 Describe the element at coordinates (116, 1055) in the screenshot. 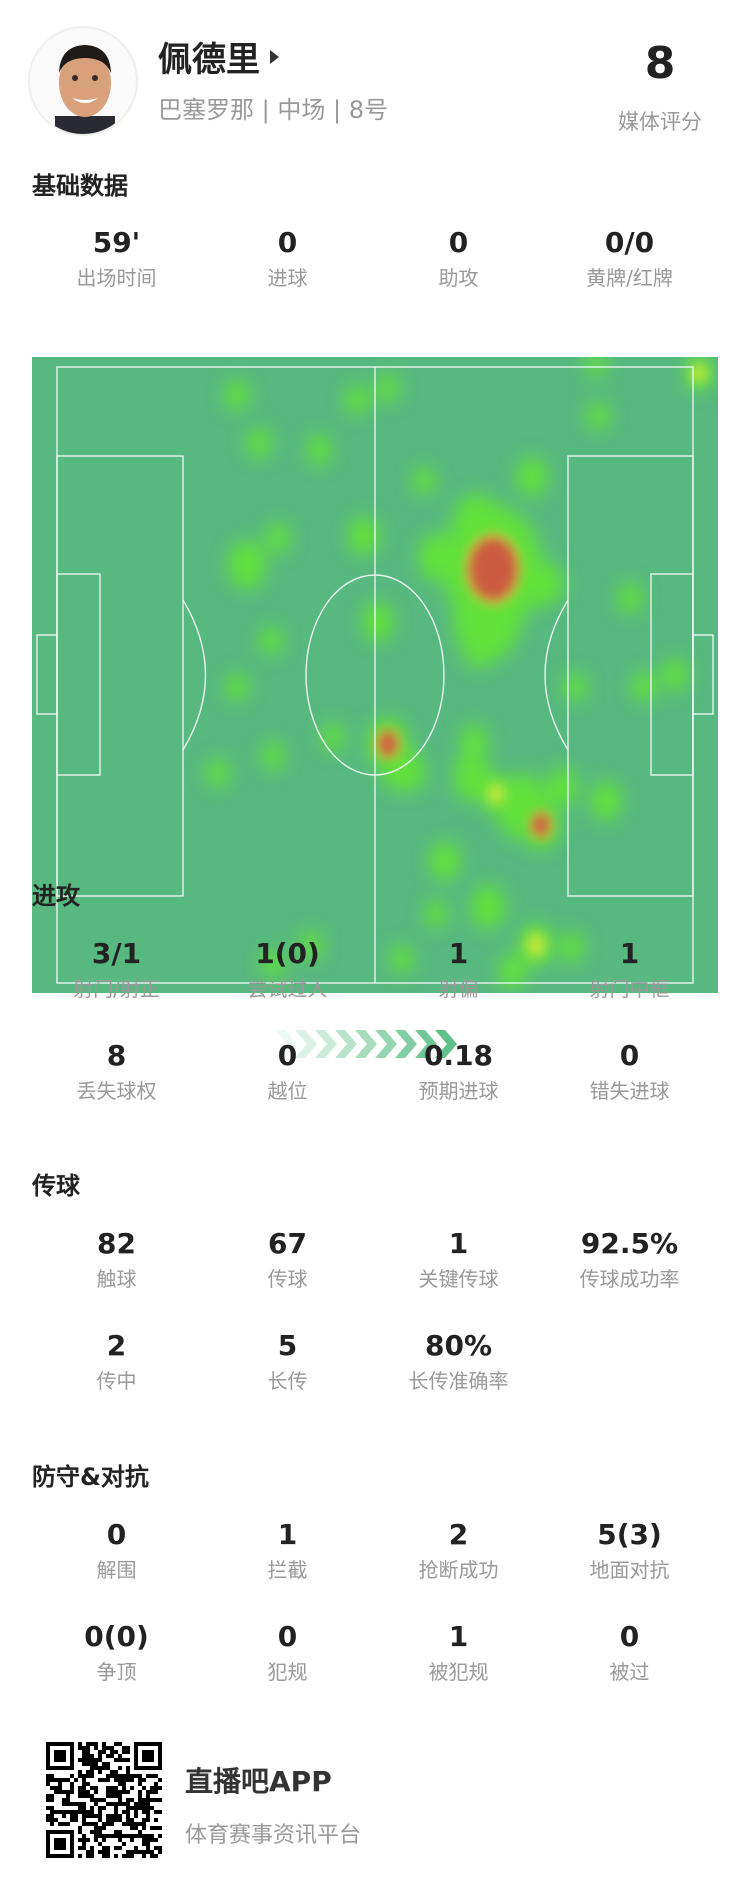

I see `stat-value: 8` at that location.